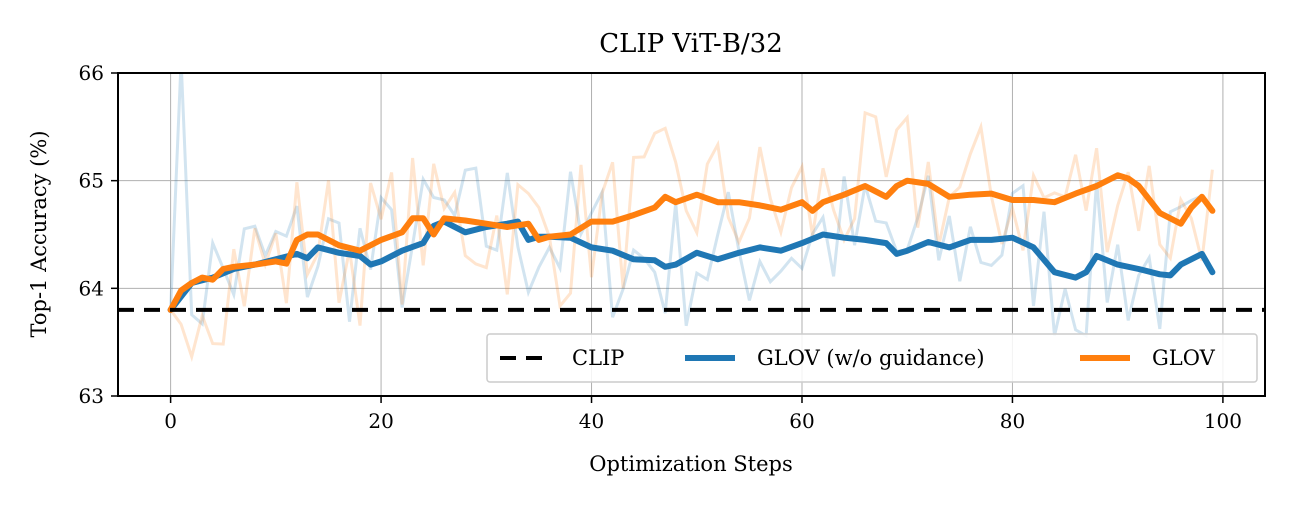 Image resolution: width=1294 pixels, height=506 pixels. What do you see at coordinates (1184, 358) in the screenshot?
I see `legend-label: GLOV` at bounding box center [1184, 358].